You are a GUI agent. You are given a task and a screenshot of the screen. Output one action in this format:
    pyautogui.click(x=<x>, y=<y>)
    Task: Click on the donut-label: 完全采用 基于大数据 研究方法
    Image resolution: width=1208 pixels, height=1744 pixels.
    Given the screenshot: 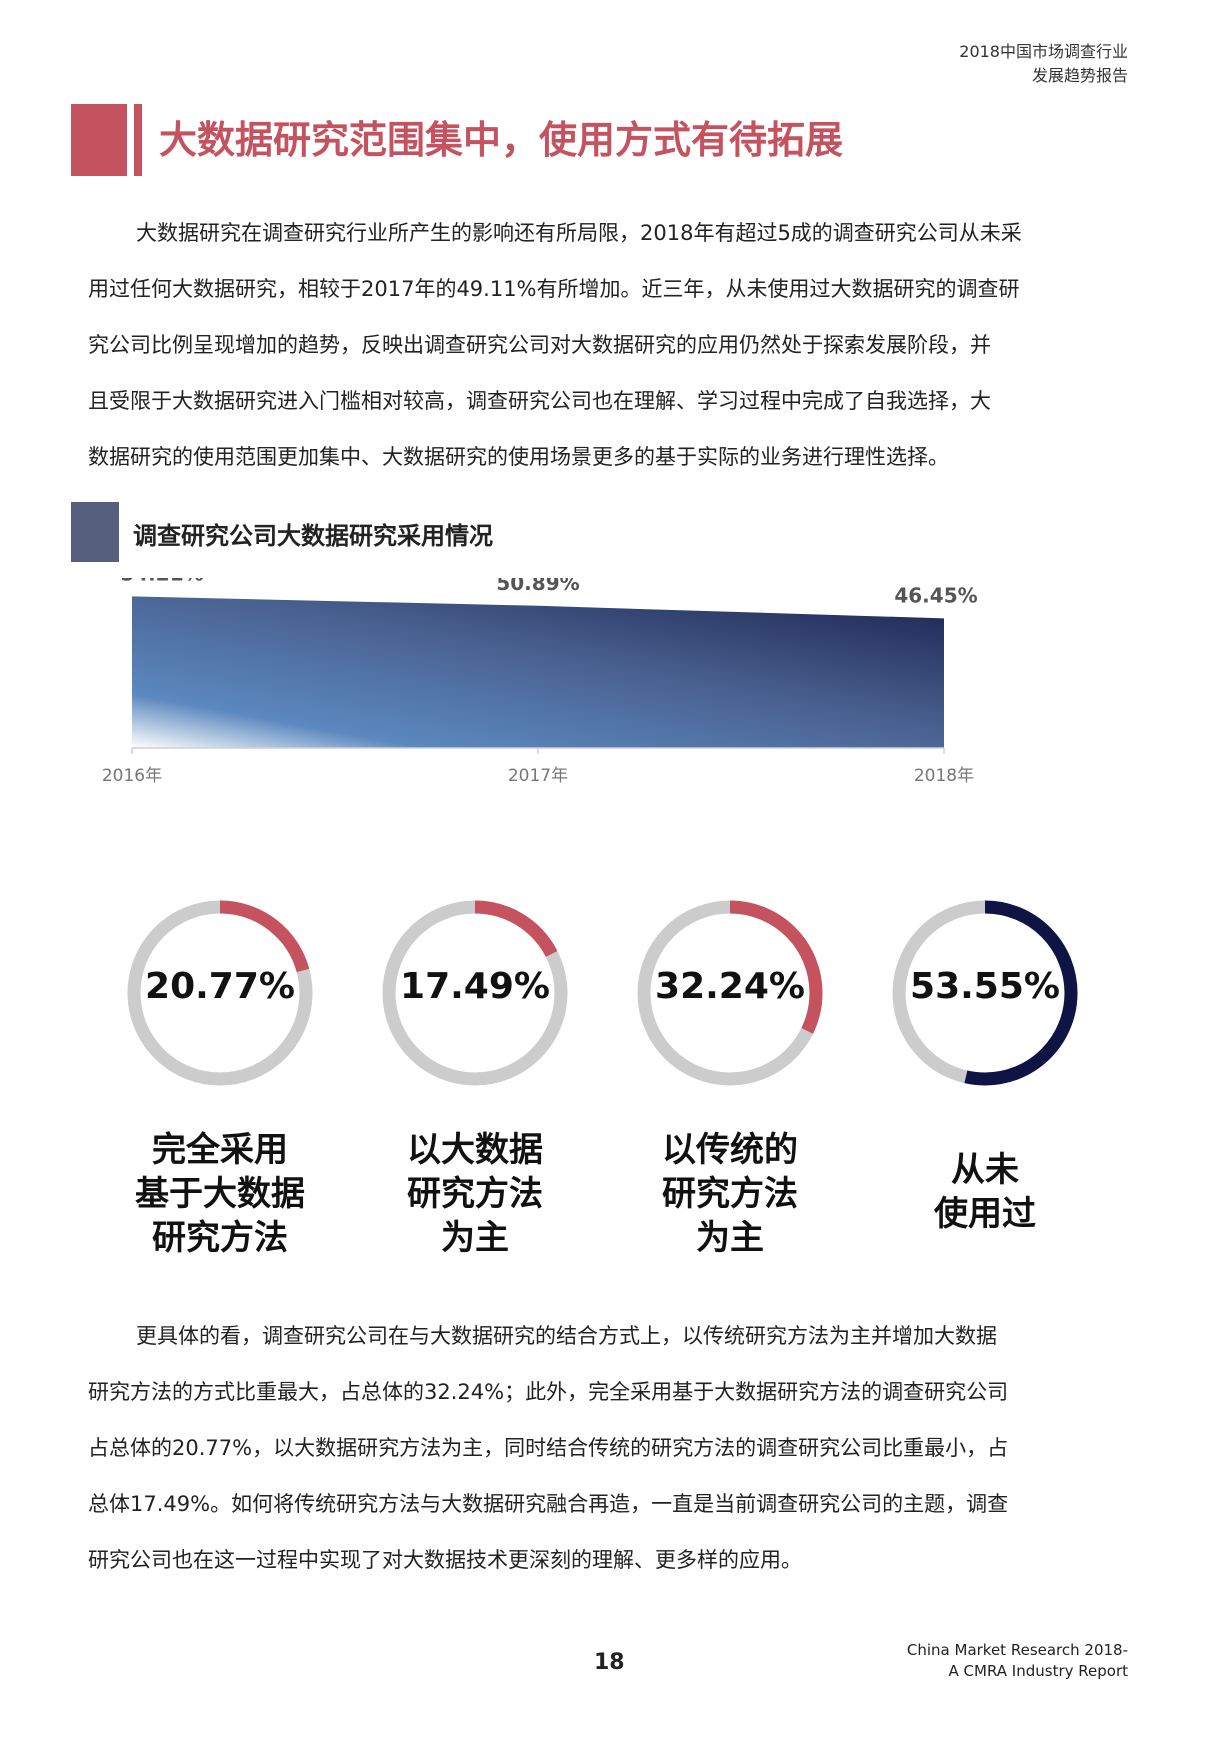 What is the action you would take?
    pyautogui.click(x=220, y=1194)
    